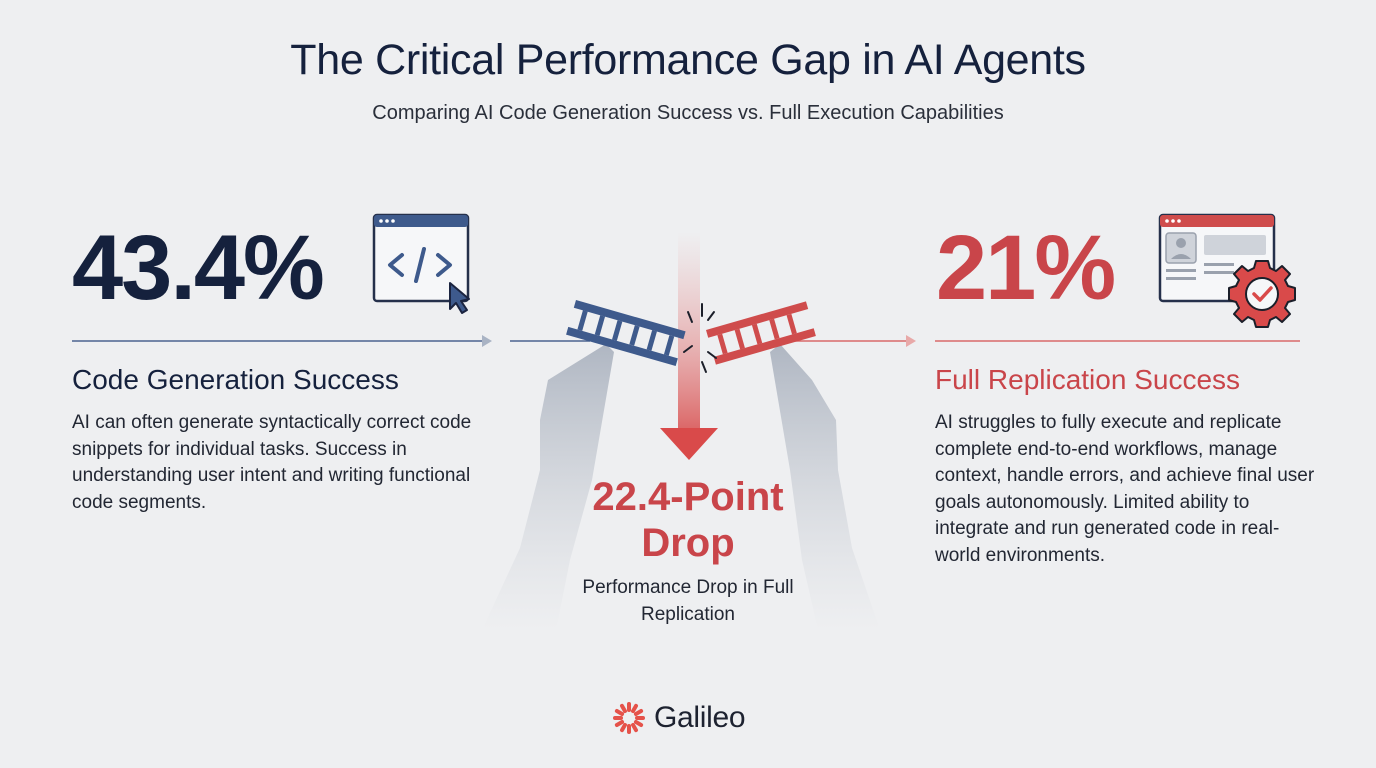  Describe the element at coordinates (688, 601) in the screenshot. I see `performance-drop-caption: Performance Drop in Full Replication` at that location.